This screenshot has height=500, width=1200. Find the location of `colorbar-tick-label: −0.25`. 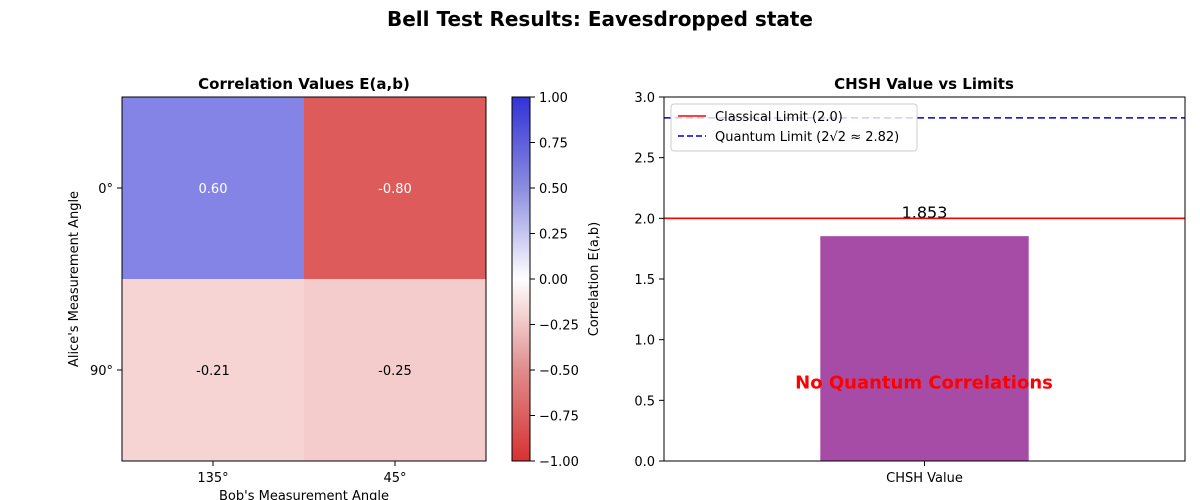

colorbar-tick-label: −0.25 is located at coordinates (559, 326).